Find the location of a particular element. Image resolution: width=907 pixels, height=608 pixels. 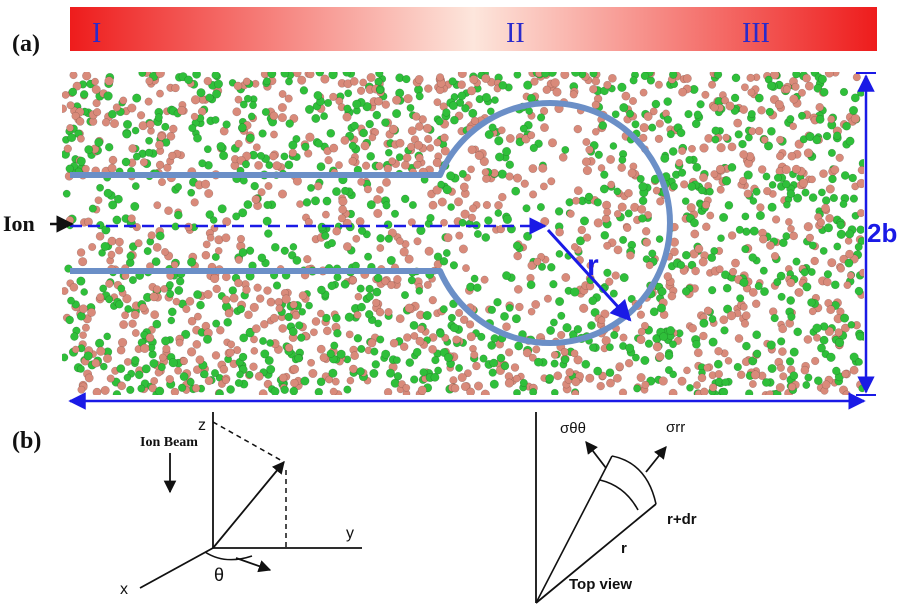

sigma-thetatheta-label: σθθ is located at coordinates (573, 428).